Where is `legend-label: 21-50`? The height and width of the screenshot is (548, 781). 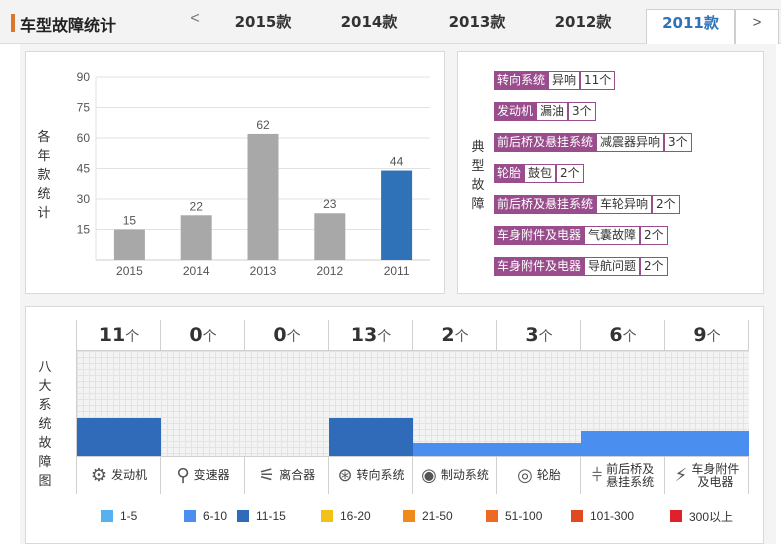
legend-label: 21-50 is located at coordinates (437, 516).